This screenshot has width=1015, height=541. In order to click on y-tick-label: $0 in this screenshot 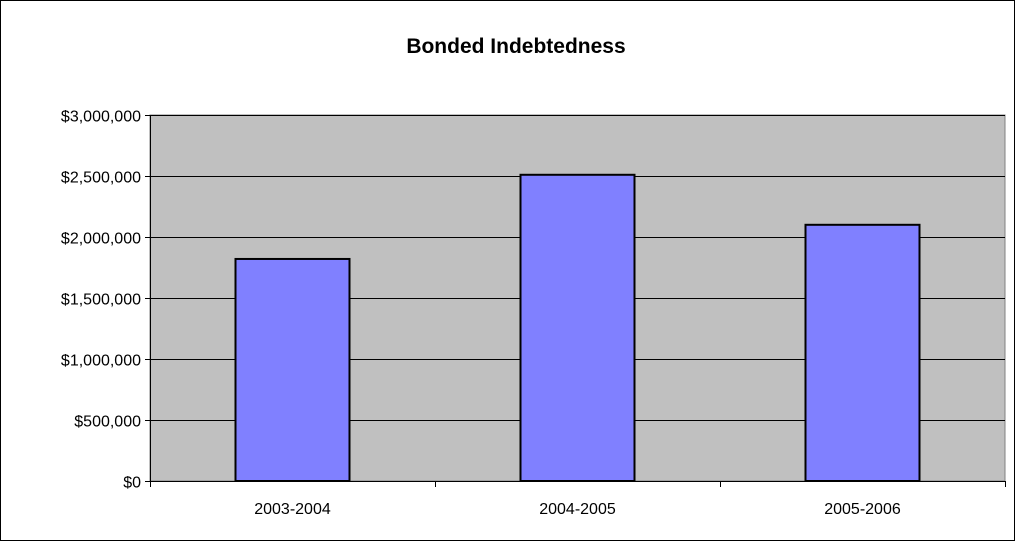, I will do `click(132, 483)`.